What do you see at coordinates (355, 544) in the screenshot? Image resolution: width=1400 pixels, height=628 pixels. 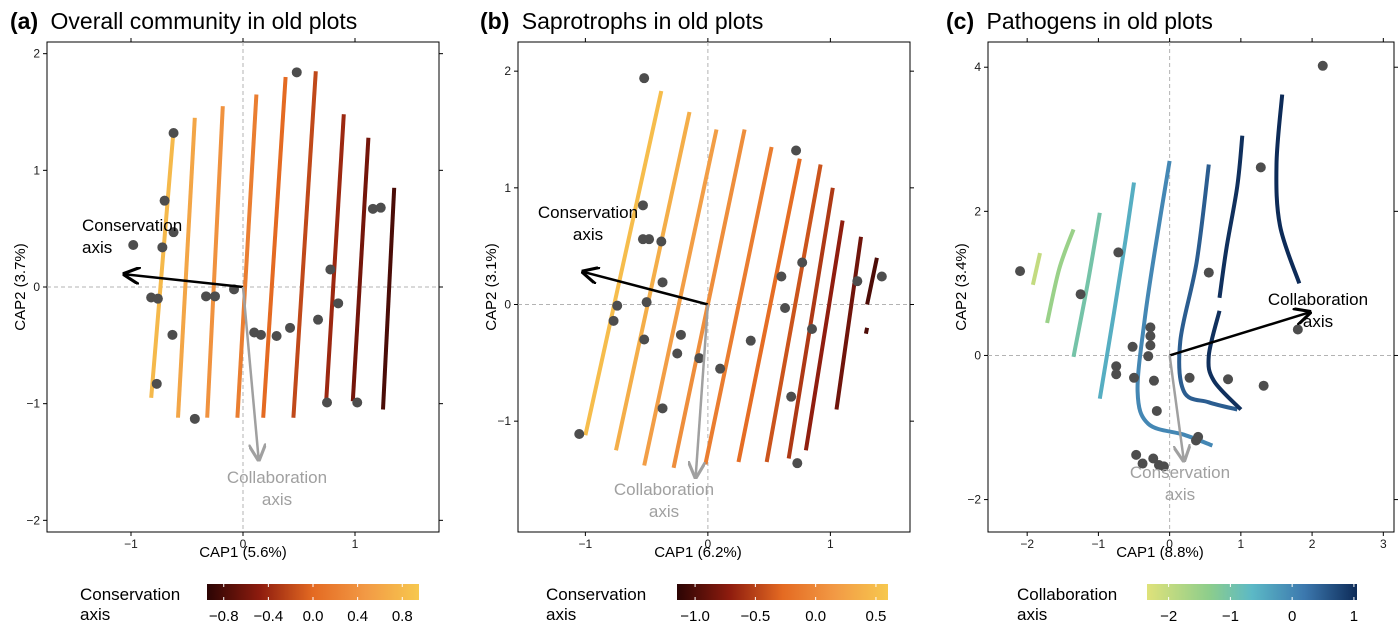 I see `panel-a-x-tick-label: 1` at bounding box center [355, 544].